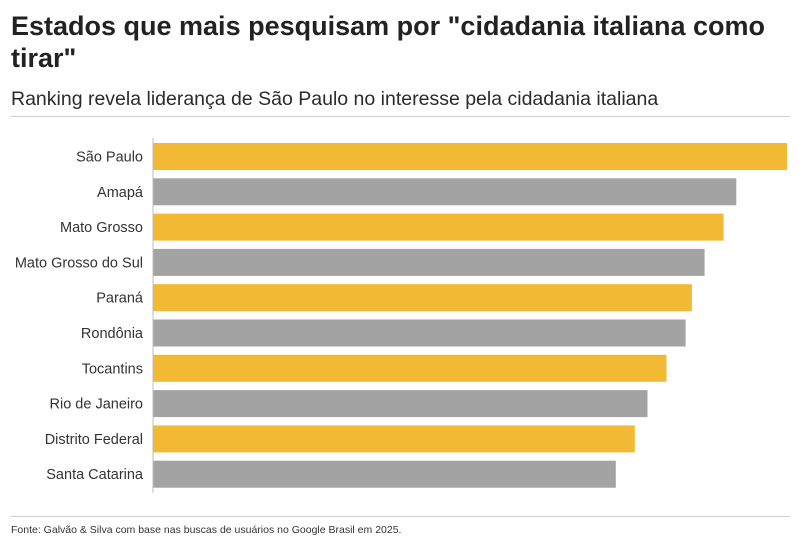  I want to click on category-label: Santa Catarina, so click(95, 475).